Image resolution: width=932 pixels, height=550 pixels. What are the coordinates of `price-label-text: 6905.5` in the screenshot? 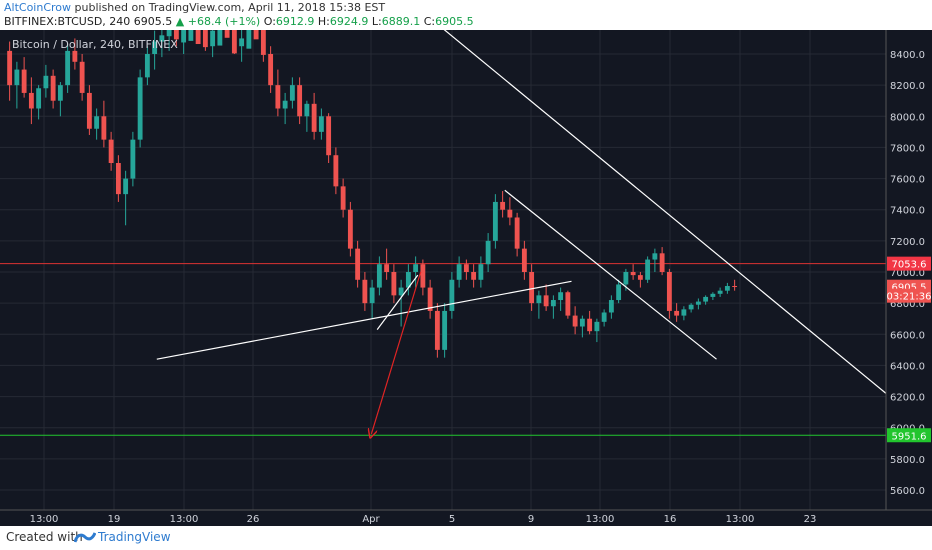 It's located at (909, 288).